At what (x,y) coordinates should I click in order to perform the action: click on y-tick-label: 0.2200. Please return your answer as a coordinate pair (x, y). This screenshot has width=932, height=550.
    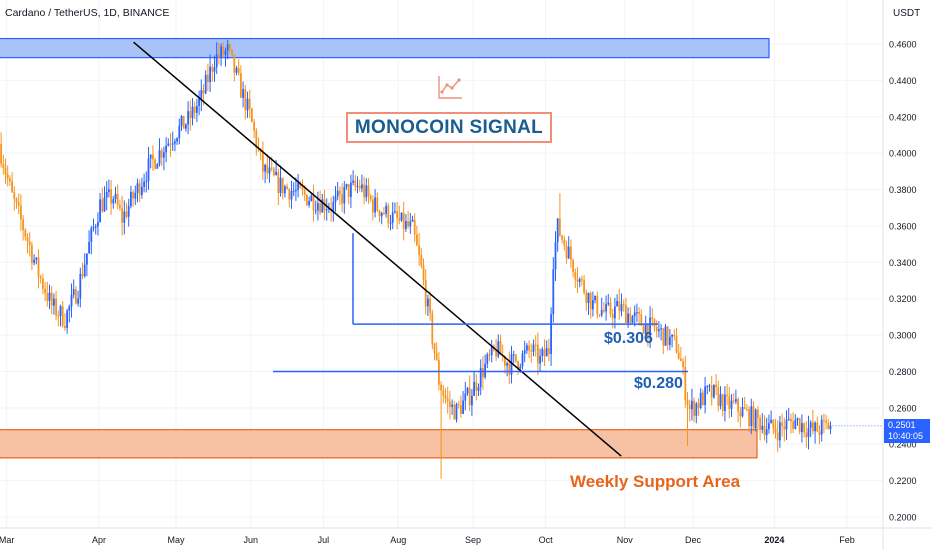
    Looking at the image, I should click on (903, 481).